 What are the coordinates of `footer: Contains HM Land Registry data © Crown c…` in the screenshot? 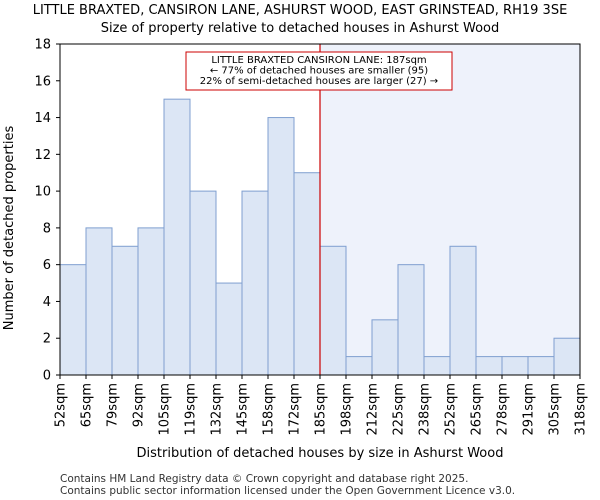 It's located at (287, 485).